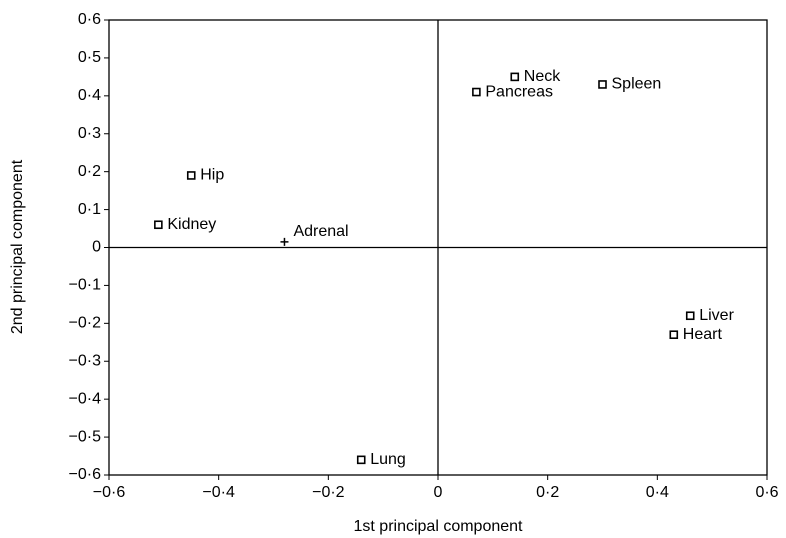  Describe the element at coordinates (519, 91) in the screenshot. I see `point-label: Pancreas` at that location.